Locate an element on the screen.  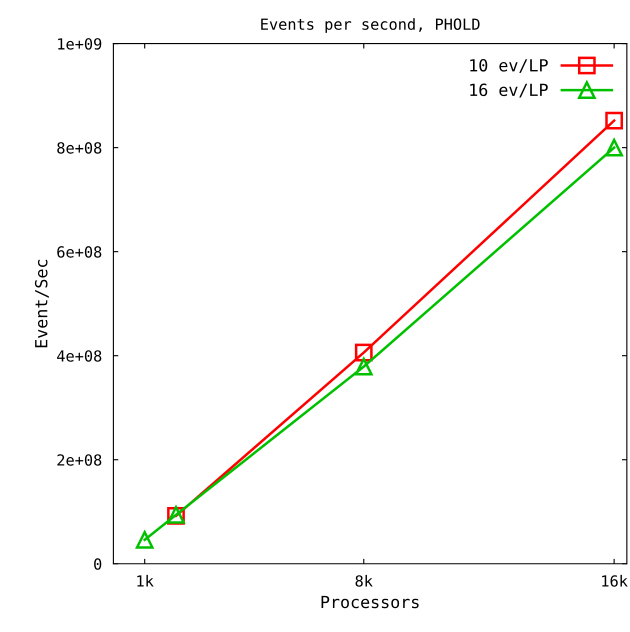
y-tick-label: 2e+08 is located at coordinates (79, 460).